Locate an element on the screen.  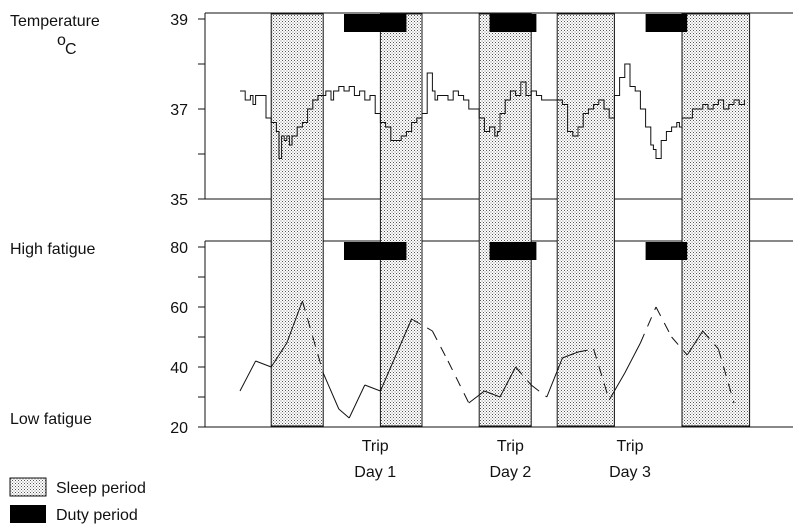
legend-sleep-swatch is located at coordinates (28, 487).